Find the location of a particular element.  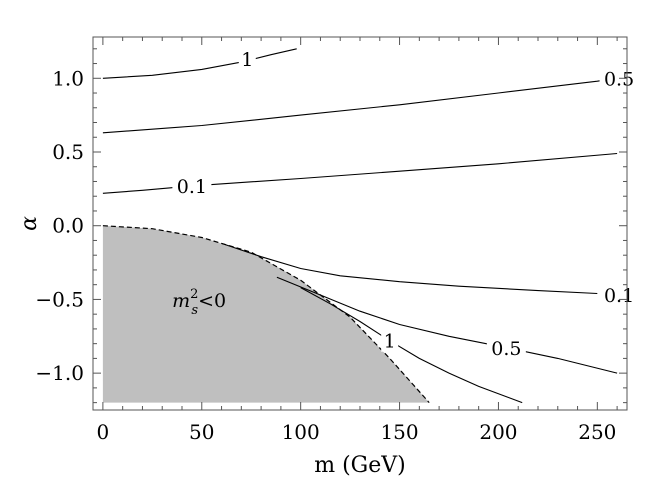

y-tick-label: −1.0 is located at coordinates (59, 373).